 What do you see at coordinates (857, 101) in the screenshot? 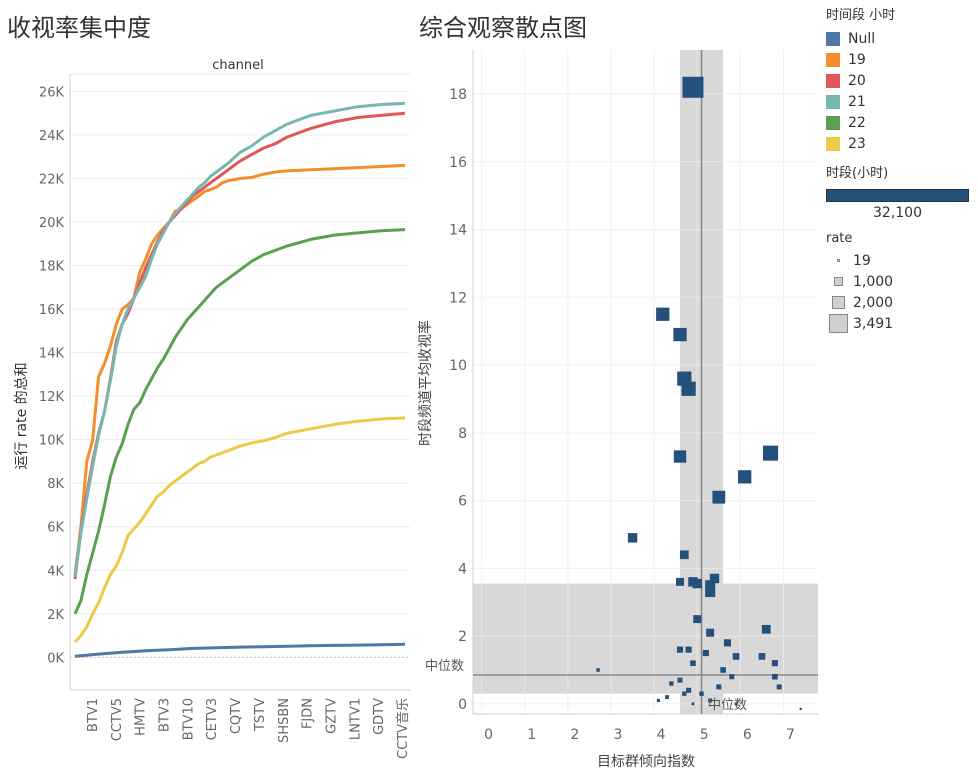
I see `legend-label: 21` at bounding box center [857, 101].